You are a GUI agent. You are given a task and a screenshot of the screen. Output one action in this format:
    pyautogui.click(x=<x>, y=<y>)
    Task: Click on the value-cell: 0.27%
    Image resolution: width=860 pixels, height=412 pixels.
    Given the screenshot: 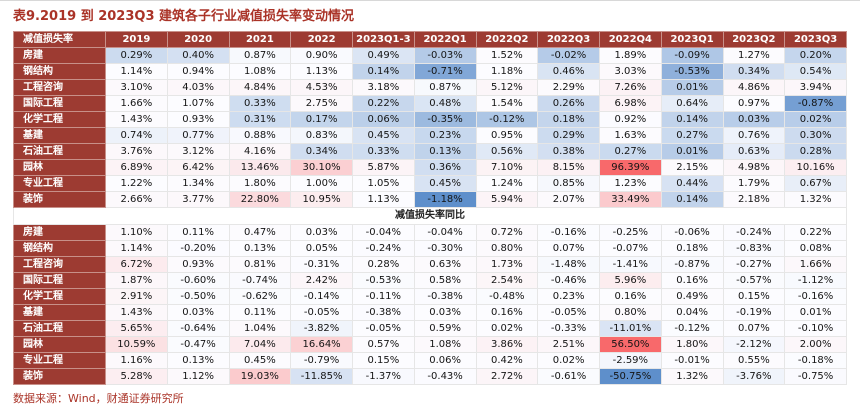 What is the action you would take?
    pyautogui.click(x=692, y=135)
    